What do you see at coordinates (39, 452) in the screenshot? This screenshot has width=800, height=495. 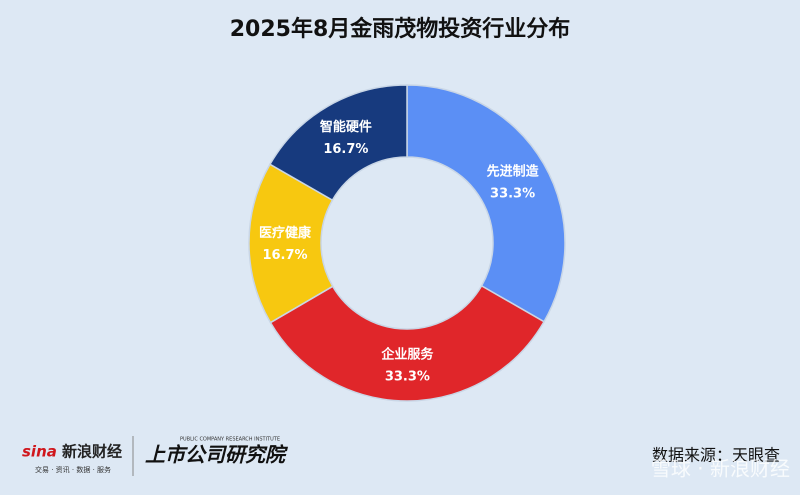 I see `sina-logo: sina` at bounding box center [39, 452].